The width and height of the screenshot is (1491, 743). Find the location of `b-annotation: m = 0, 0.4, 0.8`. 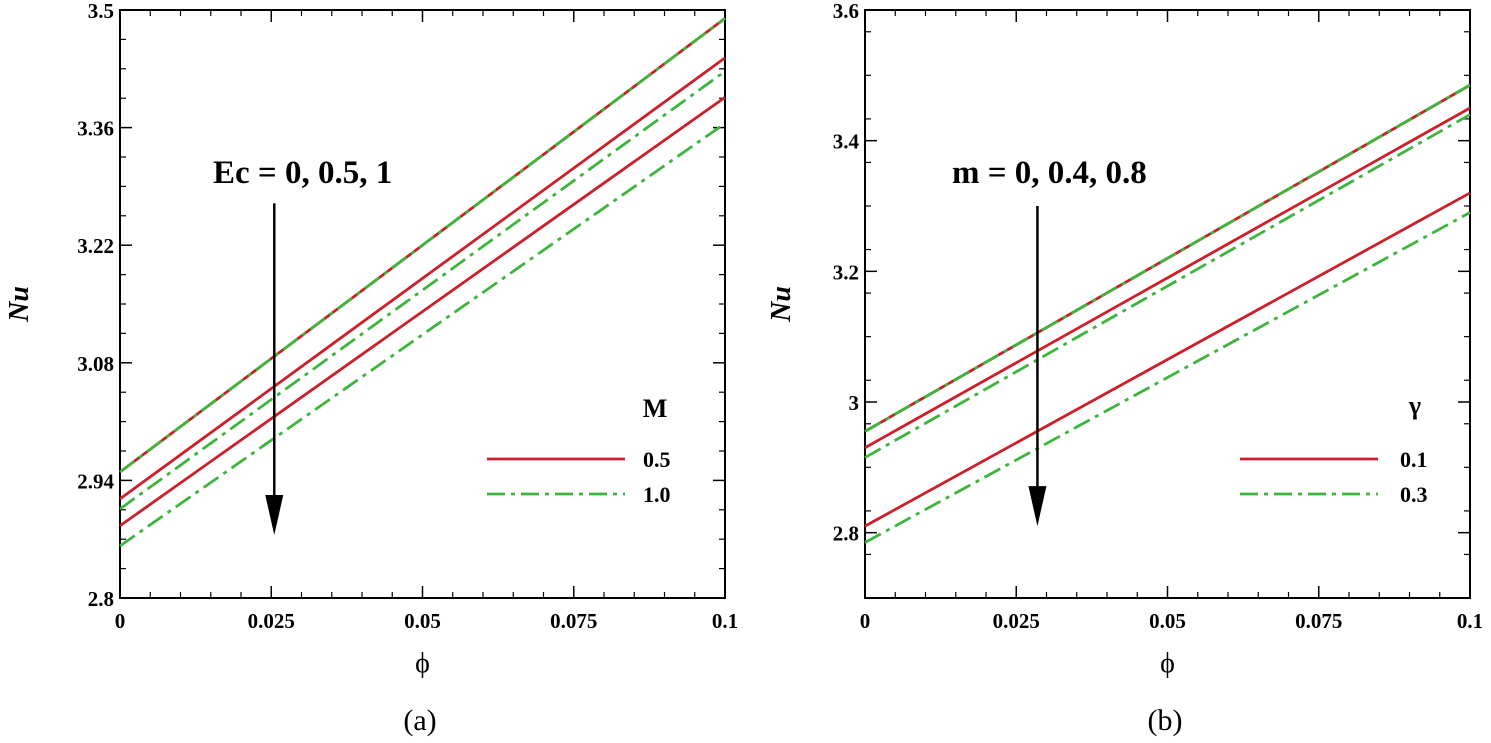

b-annotation: m = 0, 0.4, 0.8 is located at coordinates (1049, 173).